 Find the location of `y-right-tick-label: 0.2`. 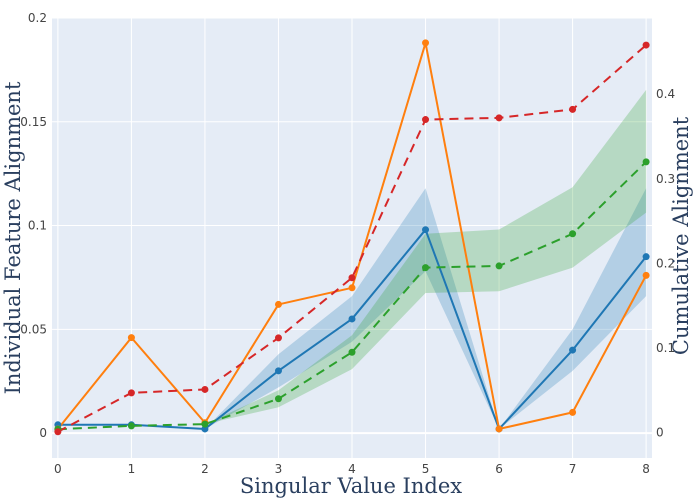

y-right-tick-label: 0.2 is located at coordinates (665, 263).